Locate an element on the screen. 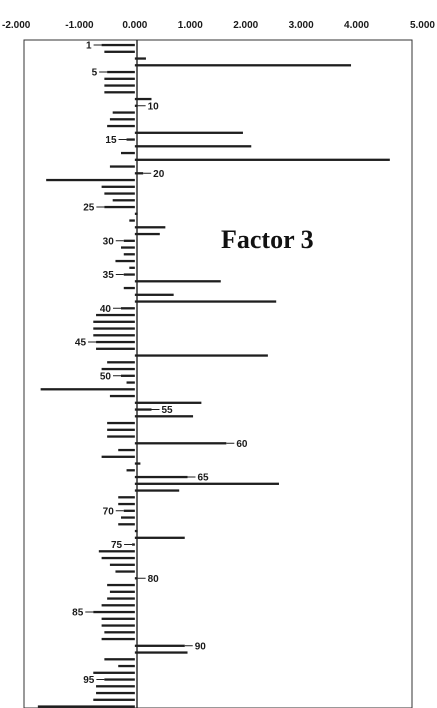 This screenshot has width=437, height=708. case-label: 65 is located at coordinates (204, 478).